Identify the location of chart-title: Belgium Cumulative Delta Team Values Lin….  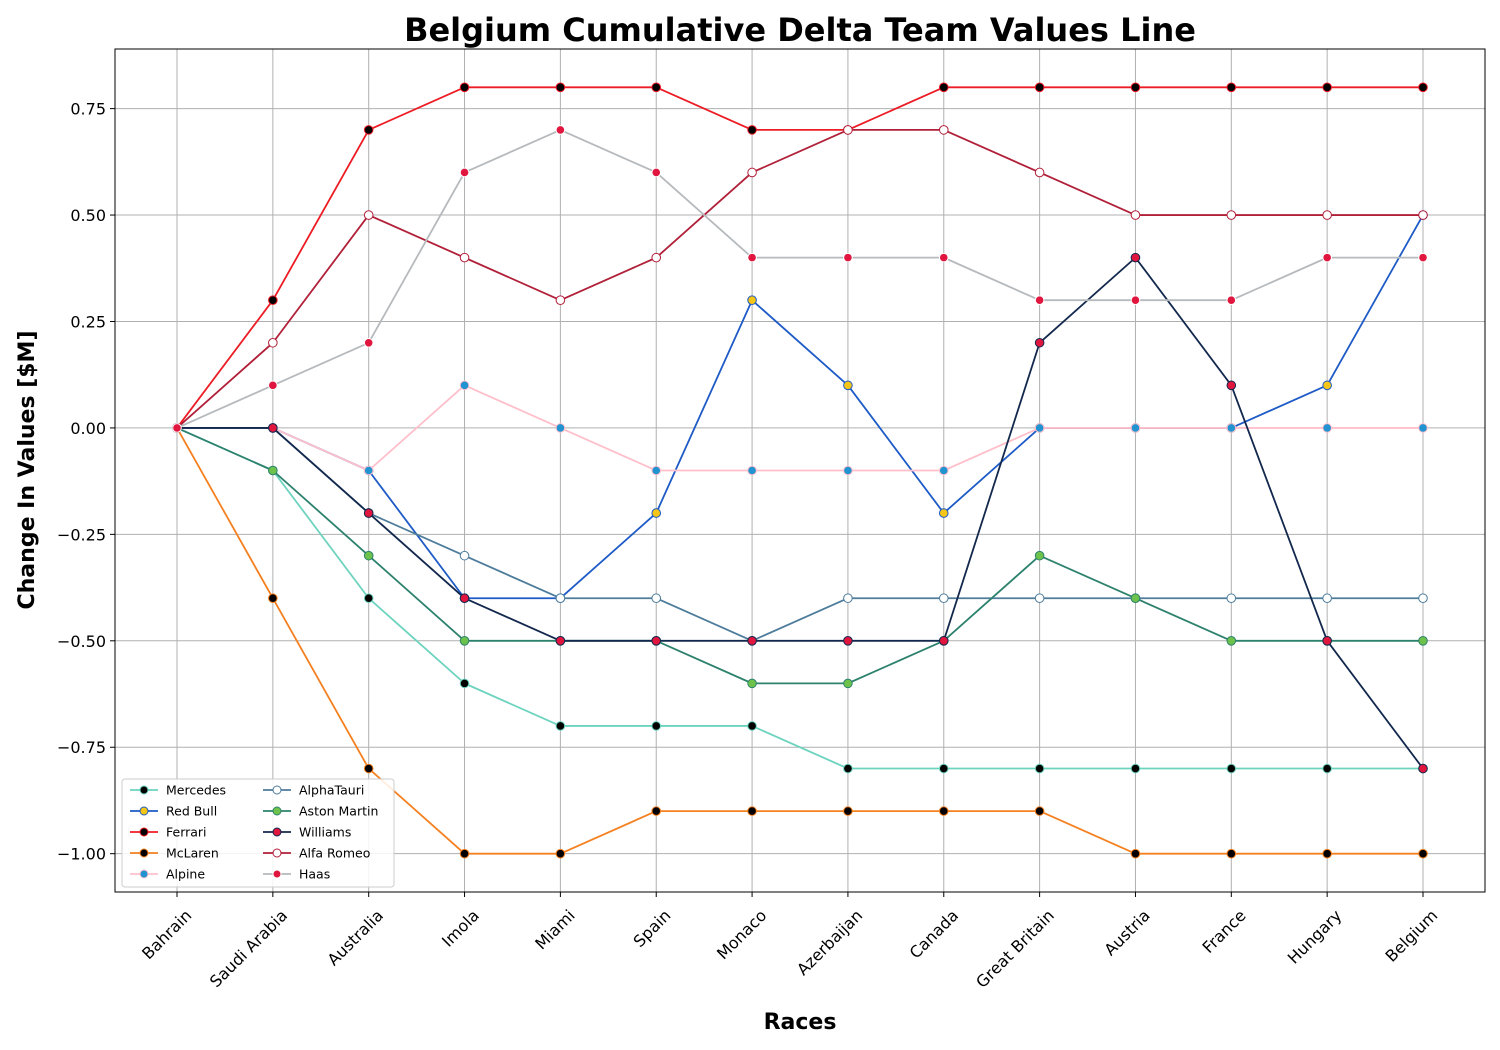
(800, 30).